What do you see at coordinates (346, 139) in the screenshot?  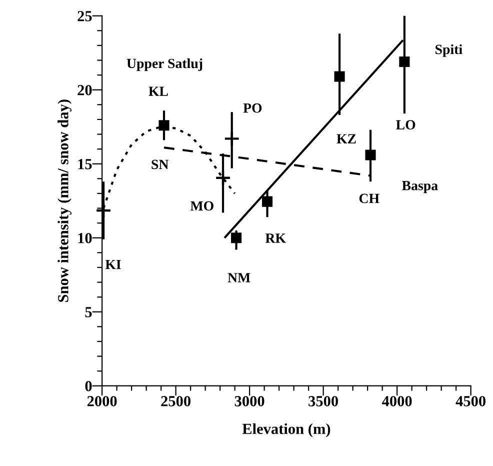 I see `annotation: KZ` at bounding box center [346, 139].